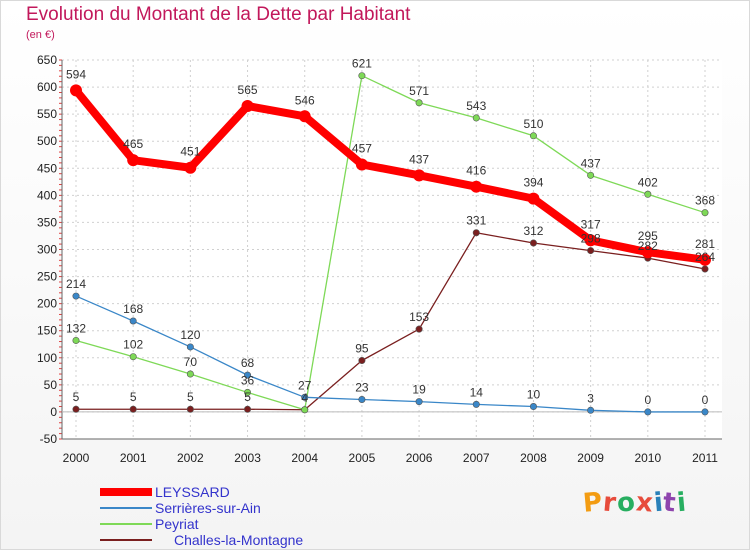 This screenshot has width=750, height=550. I want to click on y-tick-label: 650, so click(47, 60).